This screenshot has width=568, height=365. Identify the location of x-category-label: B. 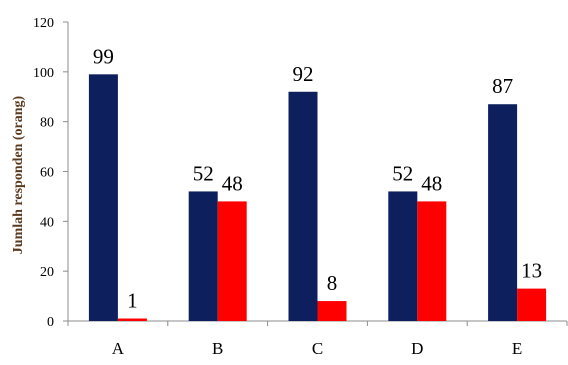
(217, 348).